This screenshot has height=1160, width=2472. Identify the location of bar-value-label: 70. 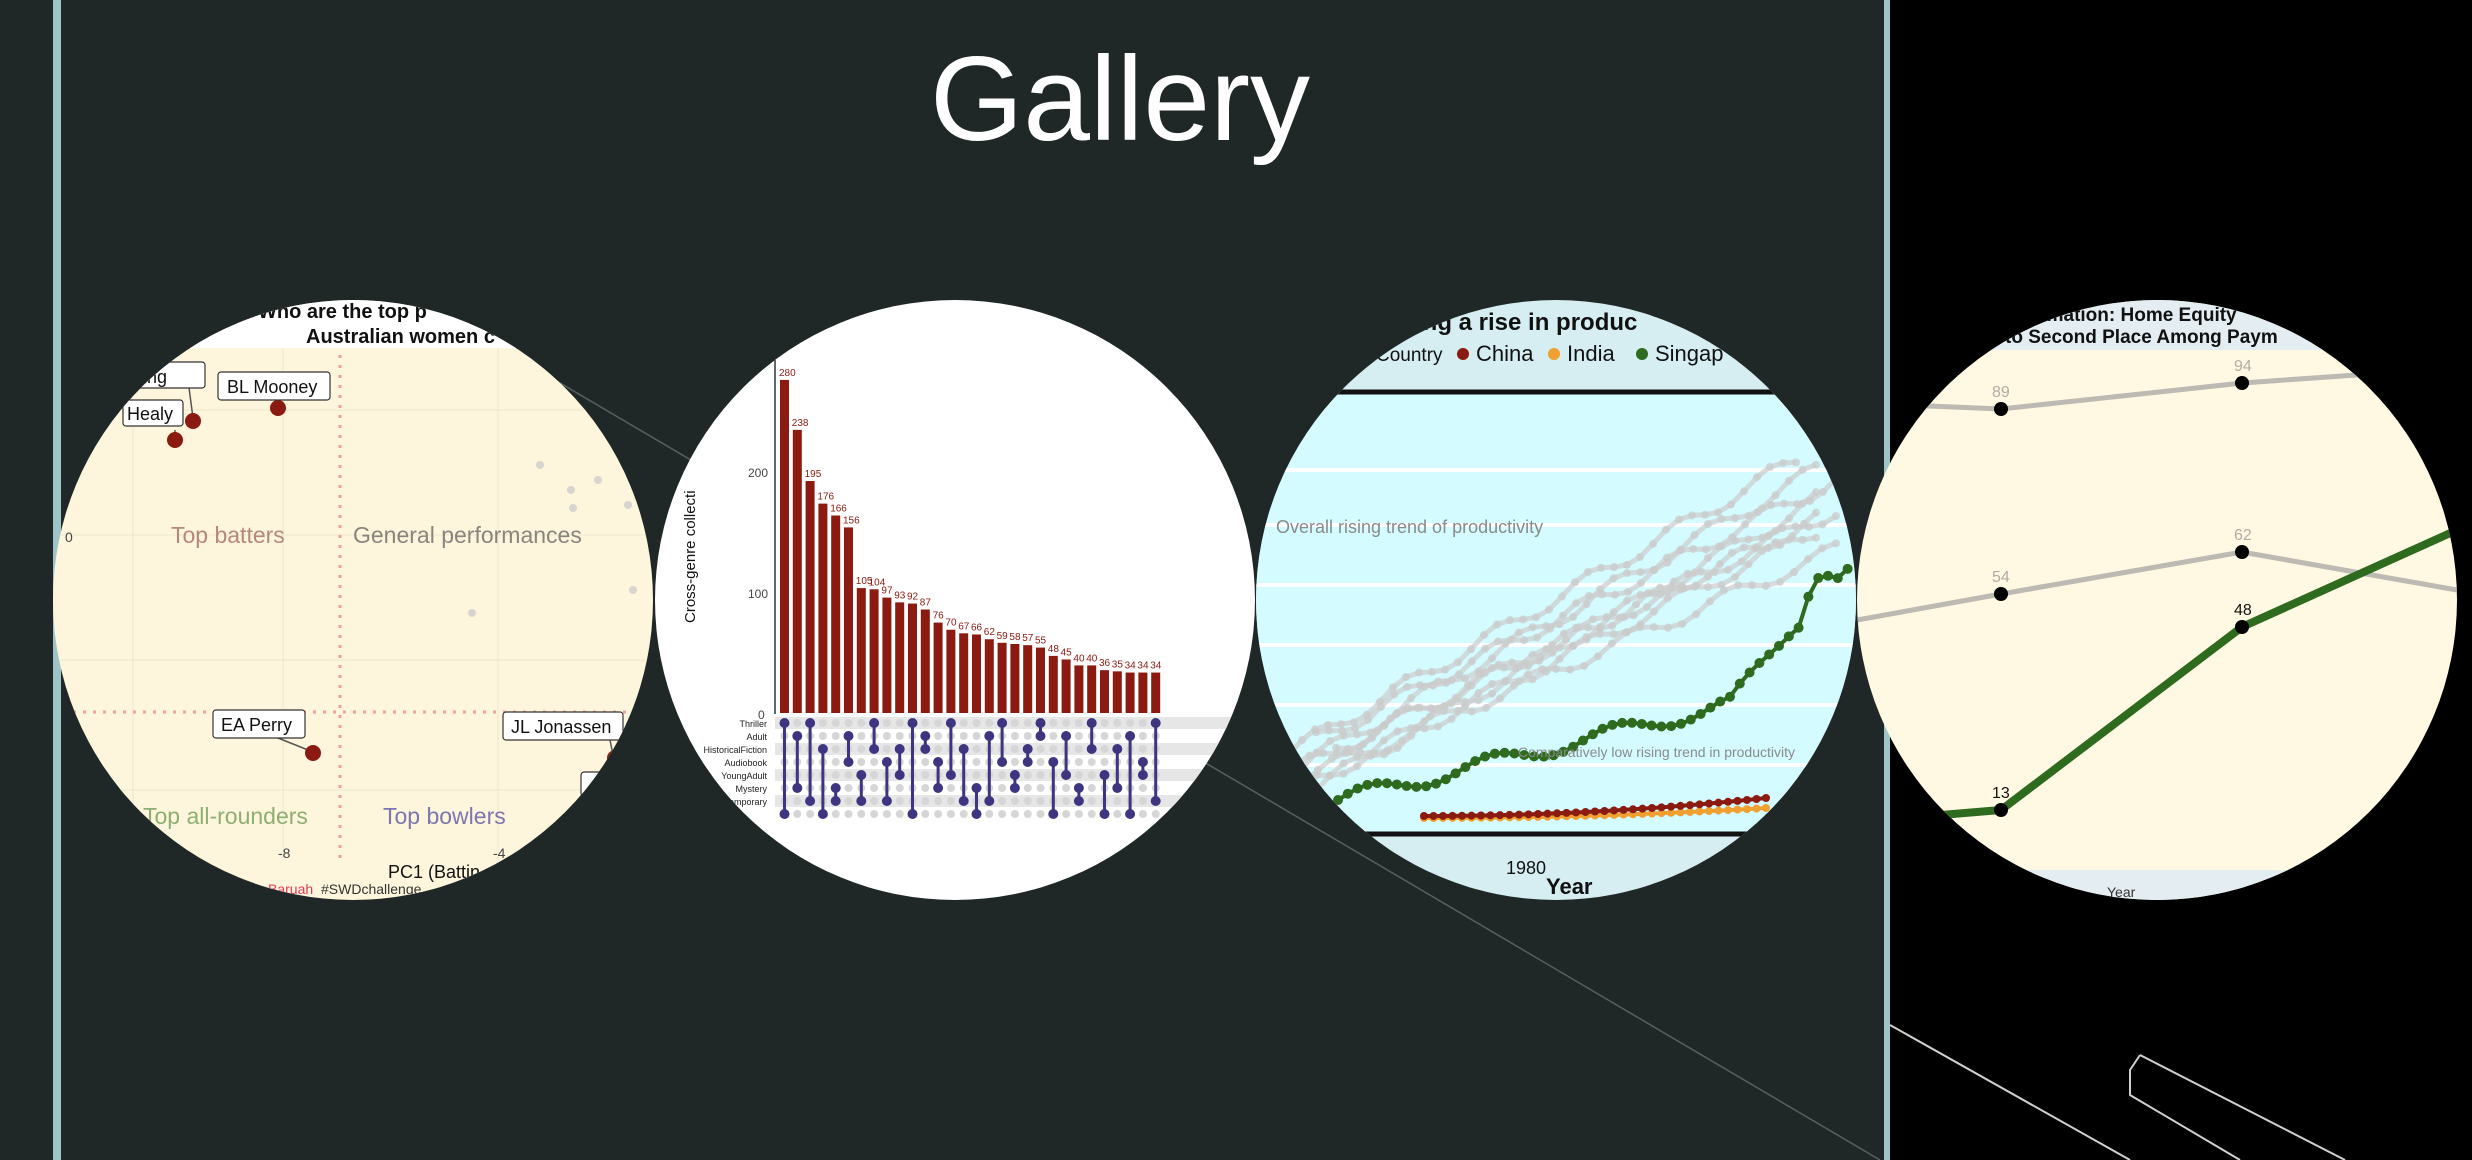
(951, 623).